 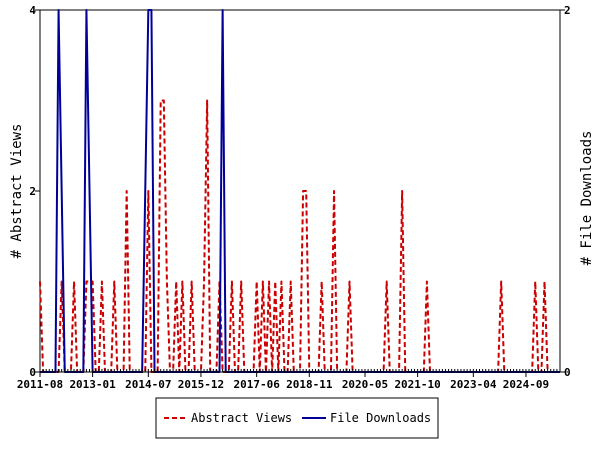 What do you see at coordinates (32, 191) in the screenshot?
I see `y-left-tick-label: 2` at bounding box center [32, 191].